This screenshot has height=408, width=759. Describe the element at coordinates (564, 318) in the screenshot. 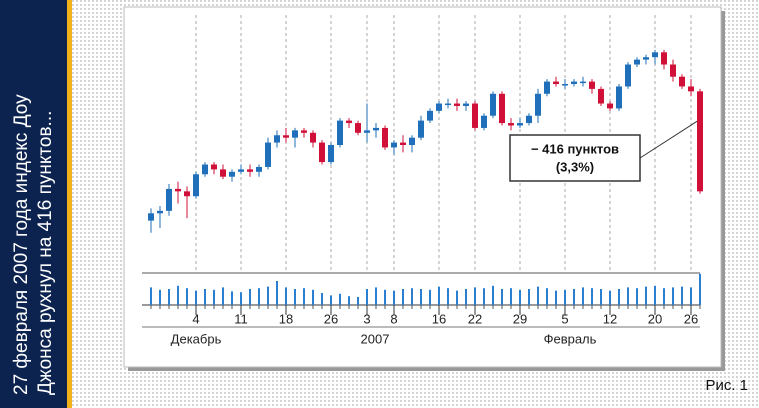

I see `x-tick-label: 5` at that location.